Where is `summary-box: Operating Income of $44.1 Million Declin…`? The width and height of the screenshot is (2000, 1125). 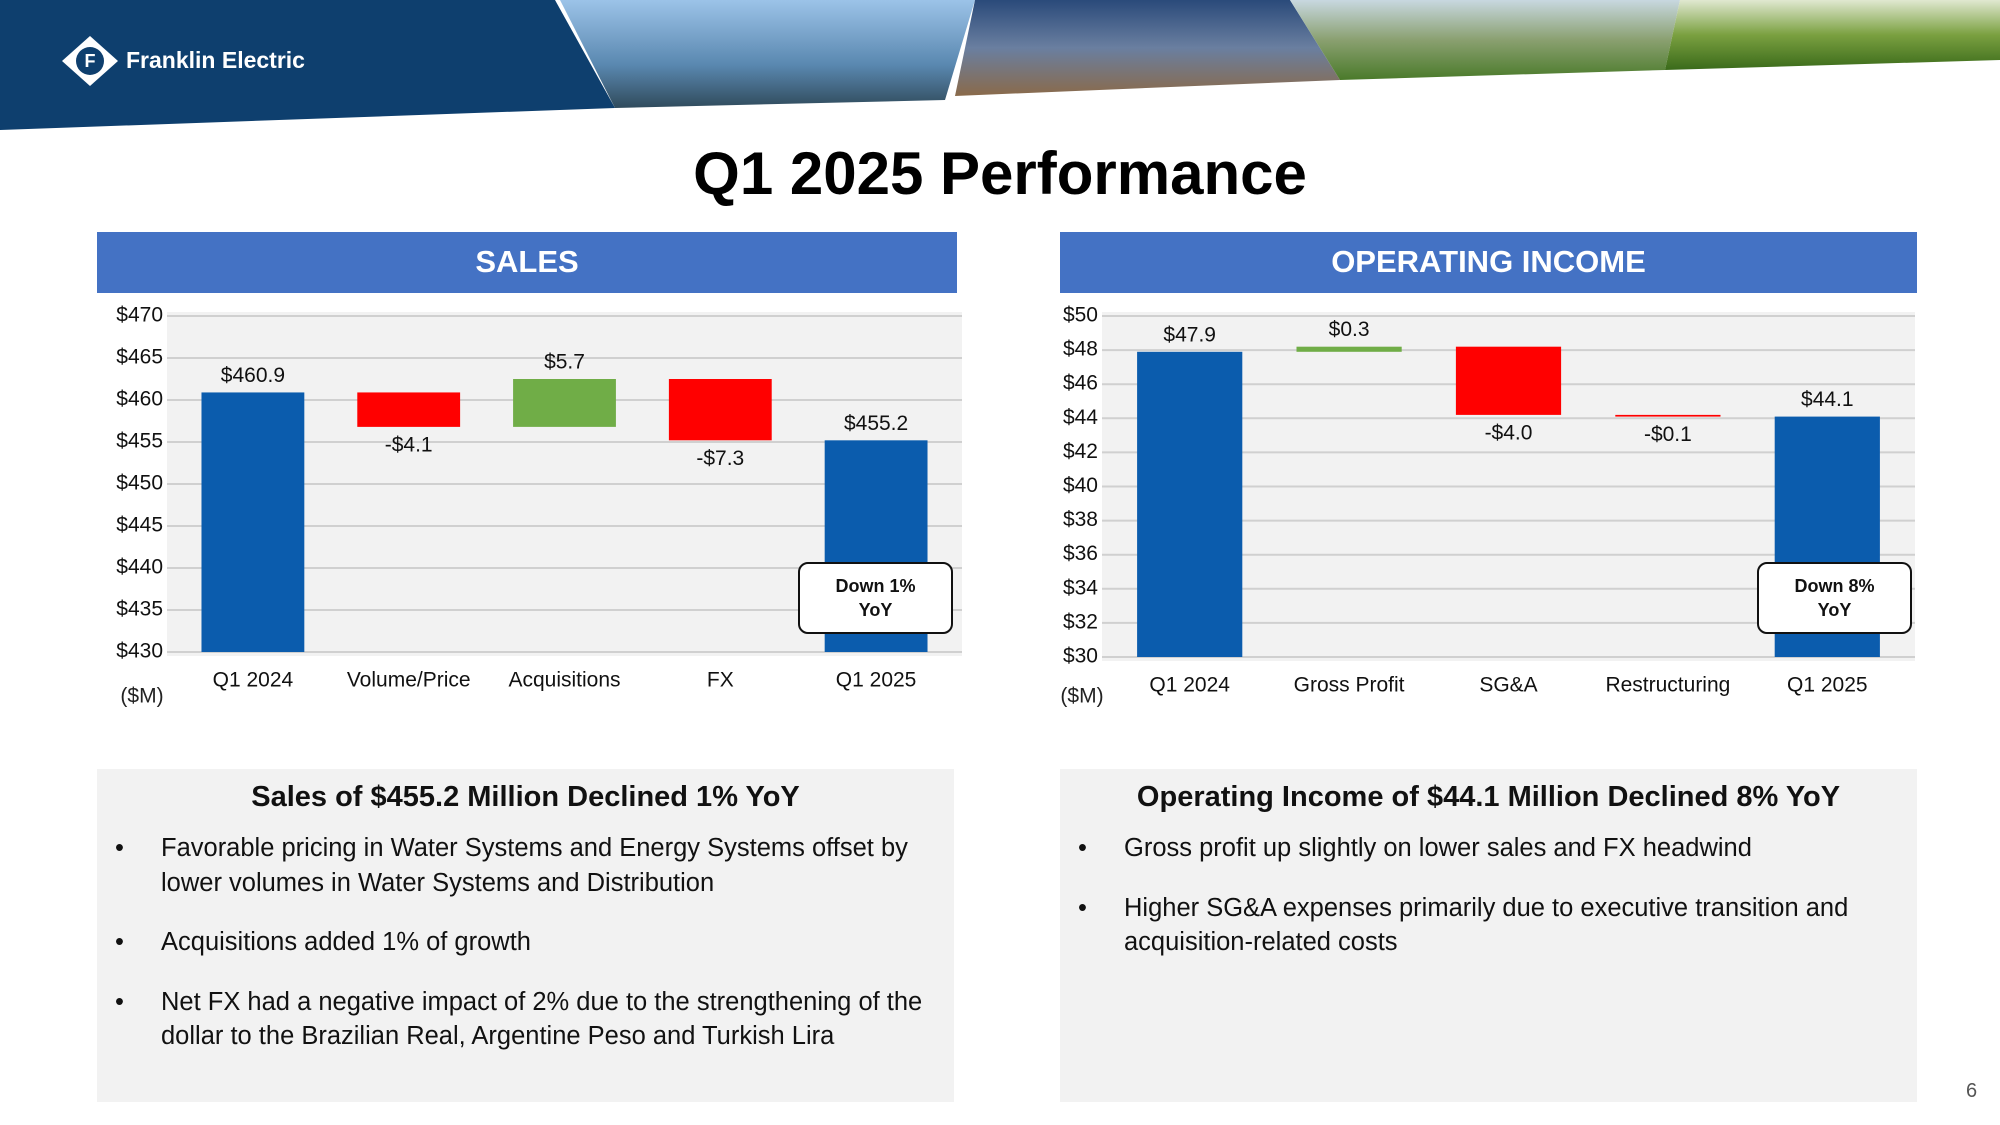 summary-box: Operating Income of $44.1 Million Declin… is located at coordinates (1488, 935).